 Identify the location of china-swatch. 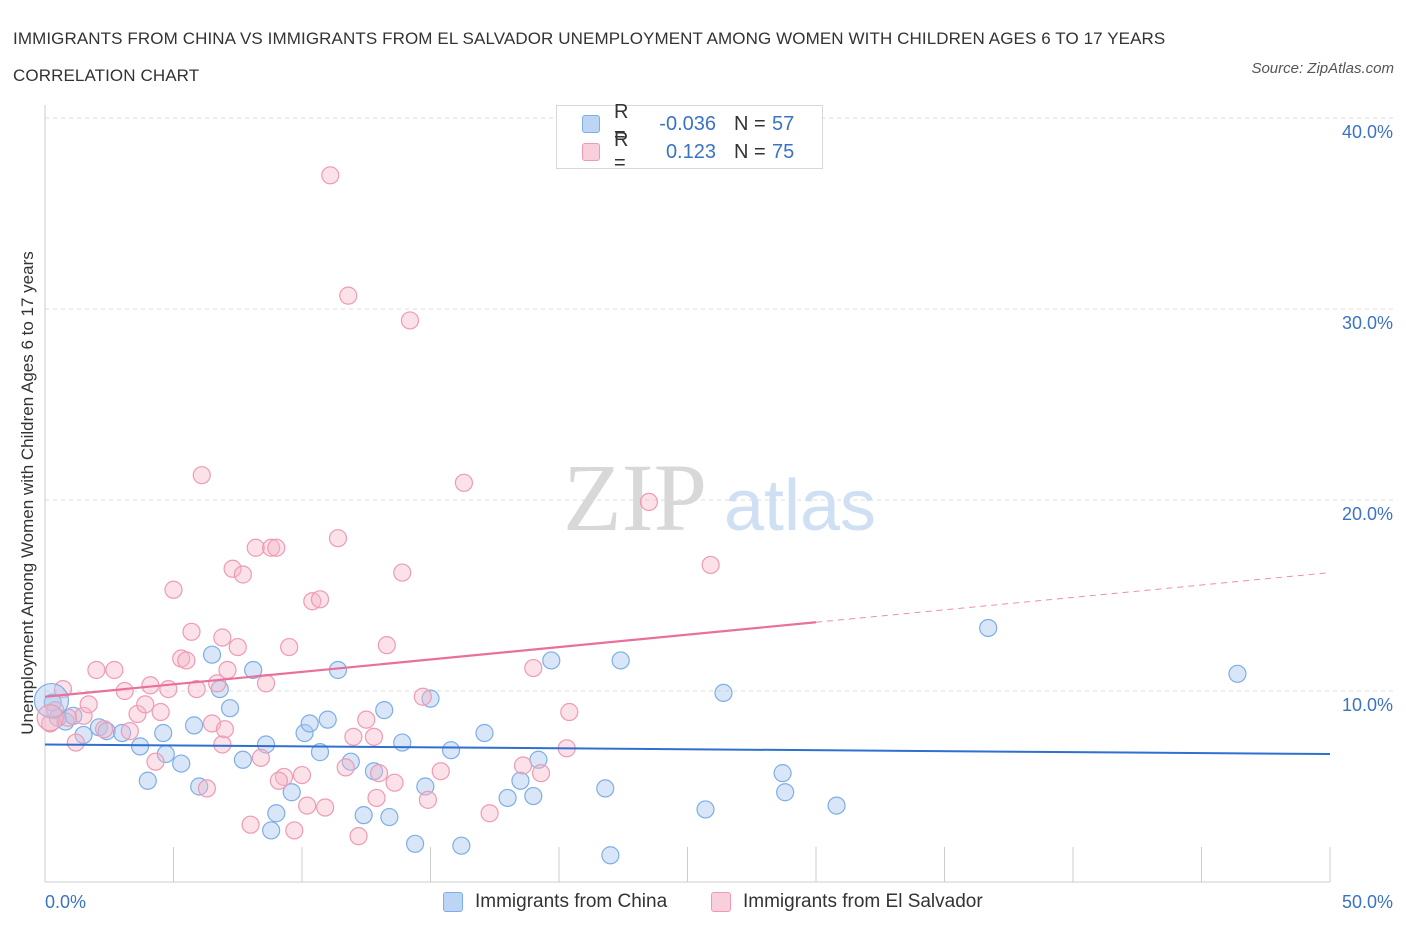
(591, 124).